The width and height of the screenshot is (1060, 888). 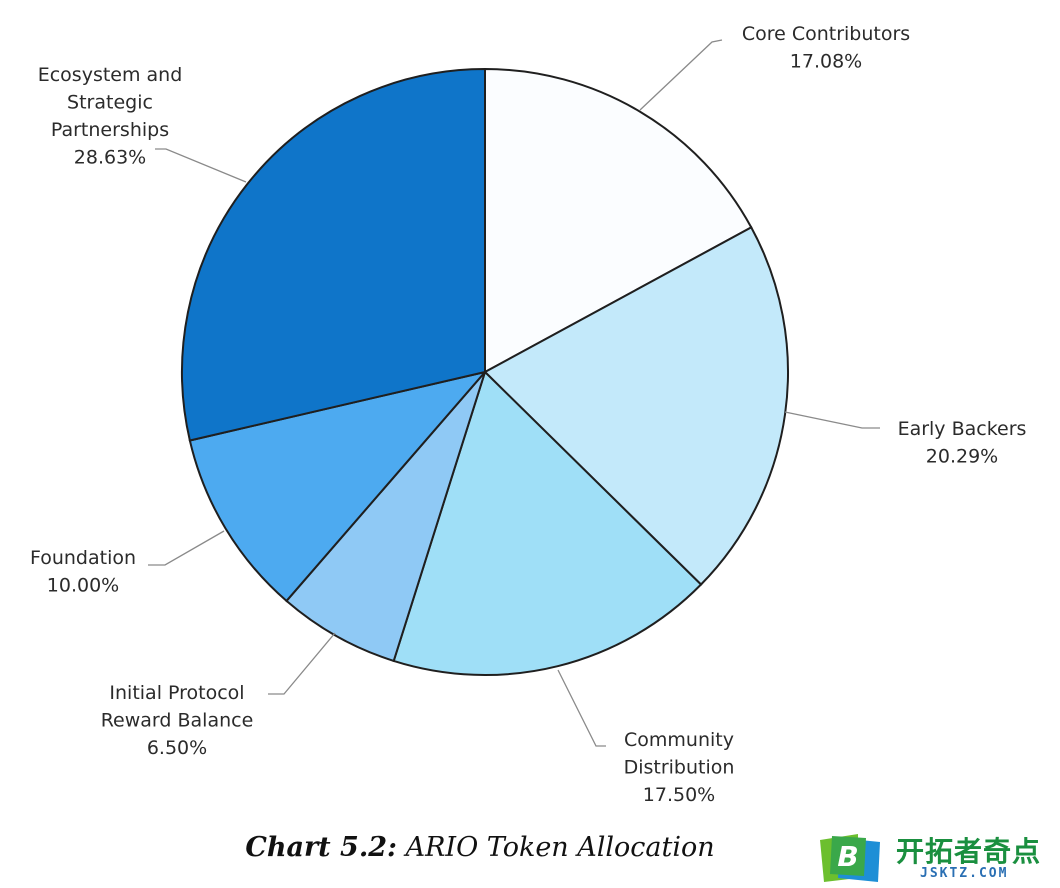 What do you see at coordinates (962, 457) in the screenshot?
I see `slice-value-label: 20.29%` at bounding box center [962, 457].